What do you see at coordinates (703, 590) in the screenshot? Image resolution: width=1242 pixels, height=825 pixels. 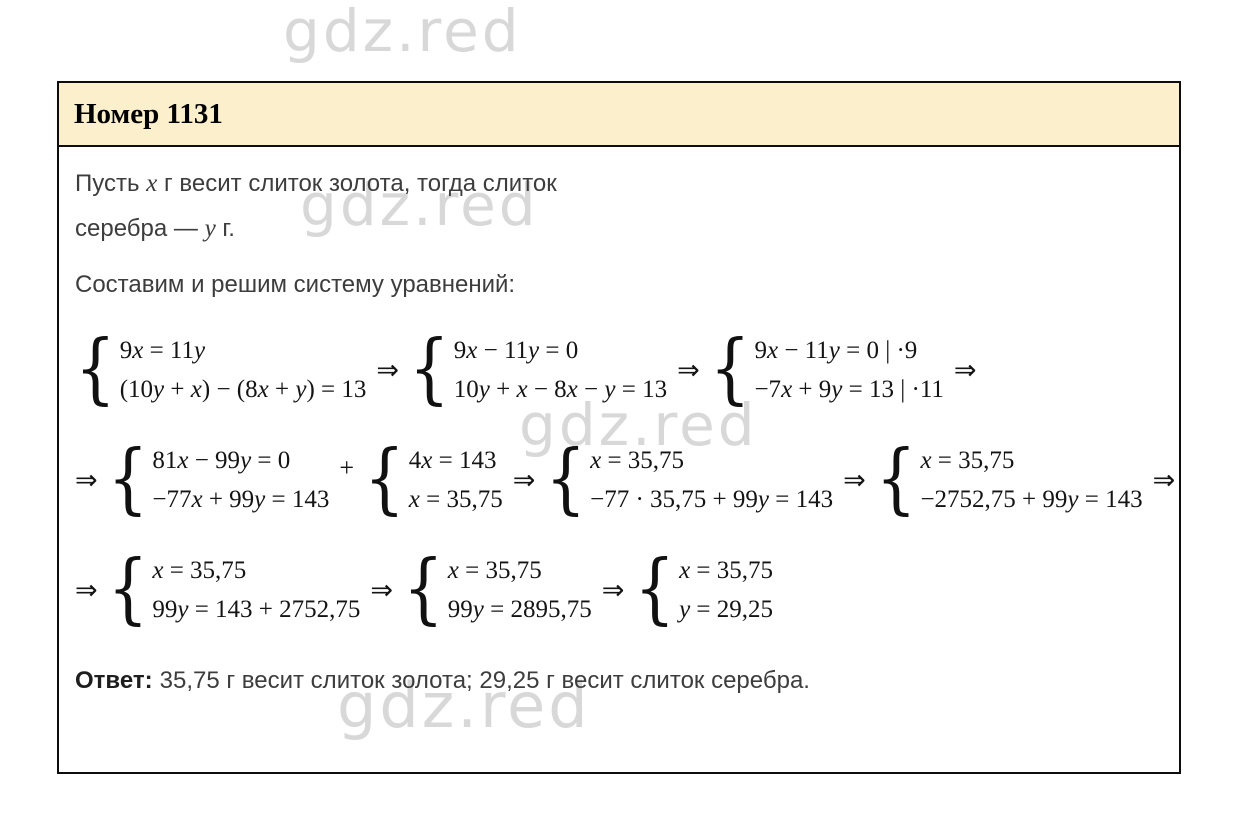 I see `equation-system: {x = 35,75 y = 29,25` at bounding box center [703, 590].